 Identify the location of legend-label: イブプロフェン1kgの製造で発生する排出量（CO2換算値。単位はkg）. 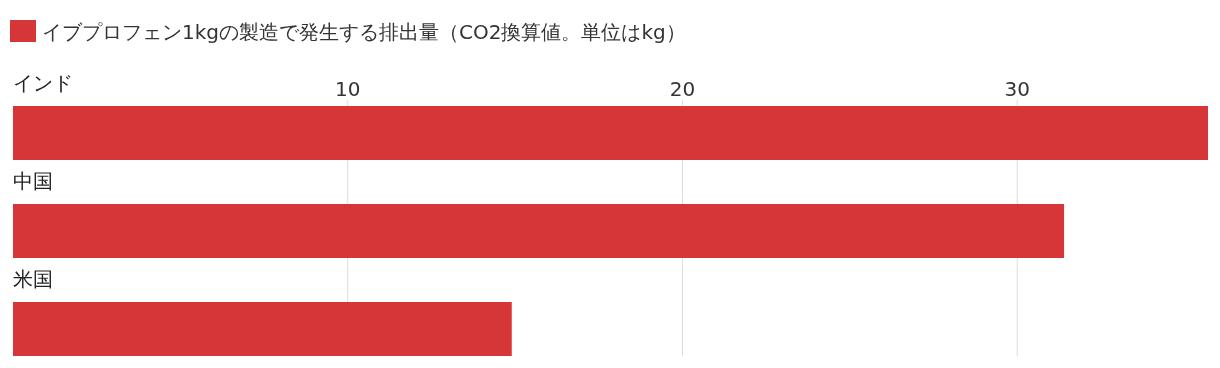
(364, 32).